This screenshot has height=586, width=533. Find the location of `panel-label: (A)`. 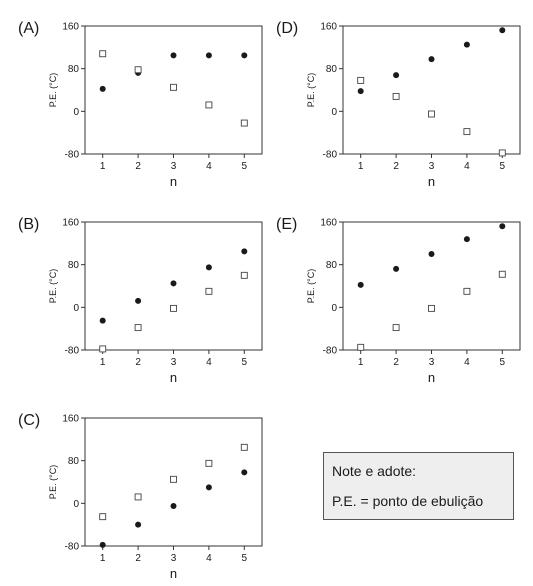

panel-label: (A) is located at coordinates (29, 28).